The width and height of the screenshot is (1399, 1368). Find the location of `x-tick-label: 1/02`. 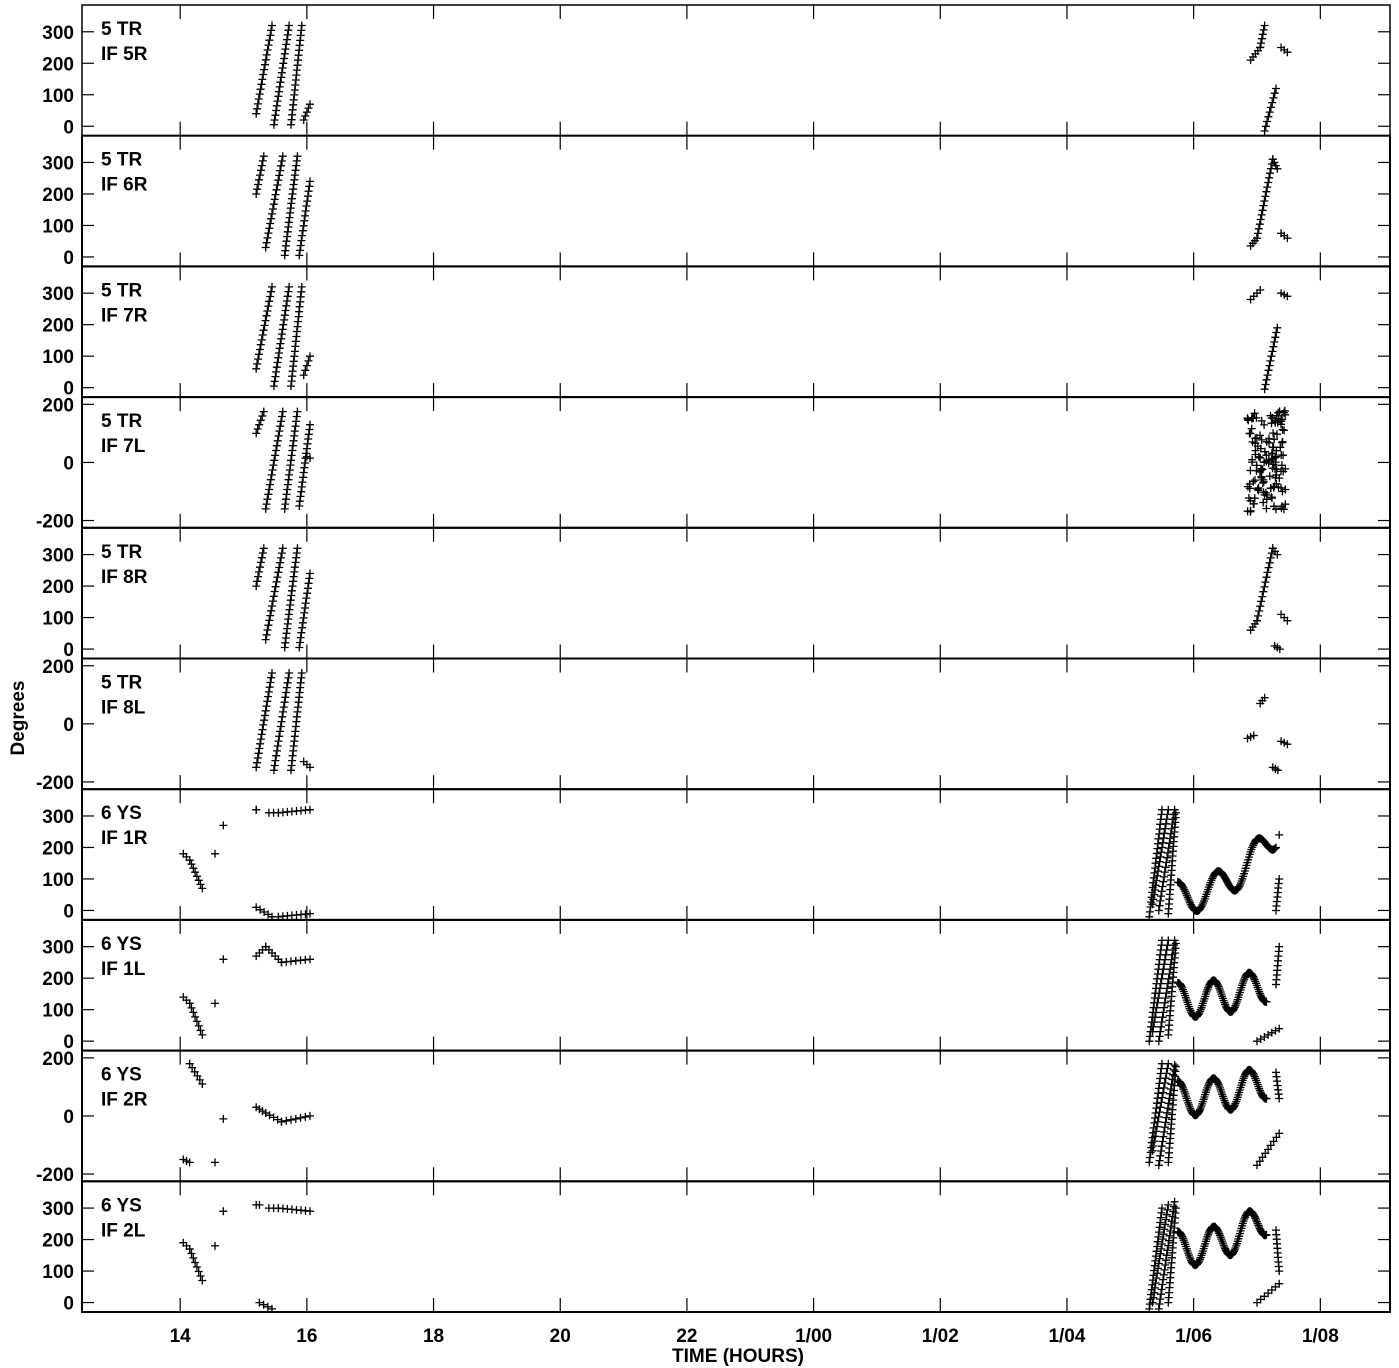

x-tick-label: 1/02 is located at coordinates (940, 1336).